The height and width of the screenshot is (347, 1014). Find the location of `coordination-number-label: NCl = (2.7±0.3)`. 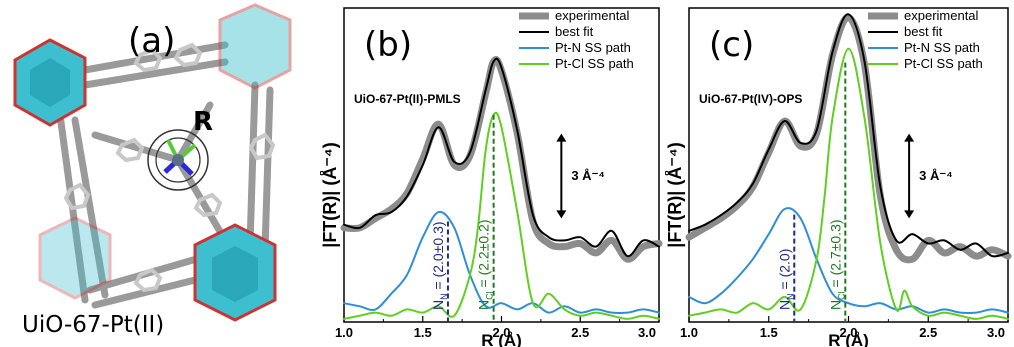

coordination-number-label: NCl = (2.7±0.3) is located at coordinates (836, 264).